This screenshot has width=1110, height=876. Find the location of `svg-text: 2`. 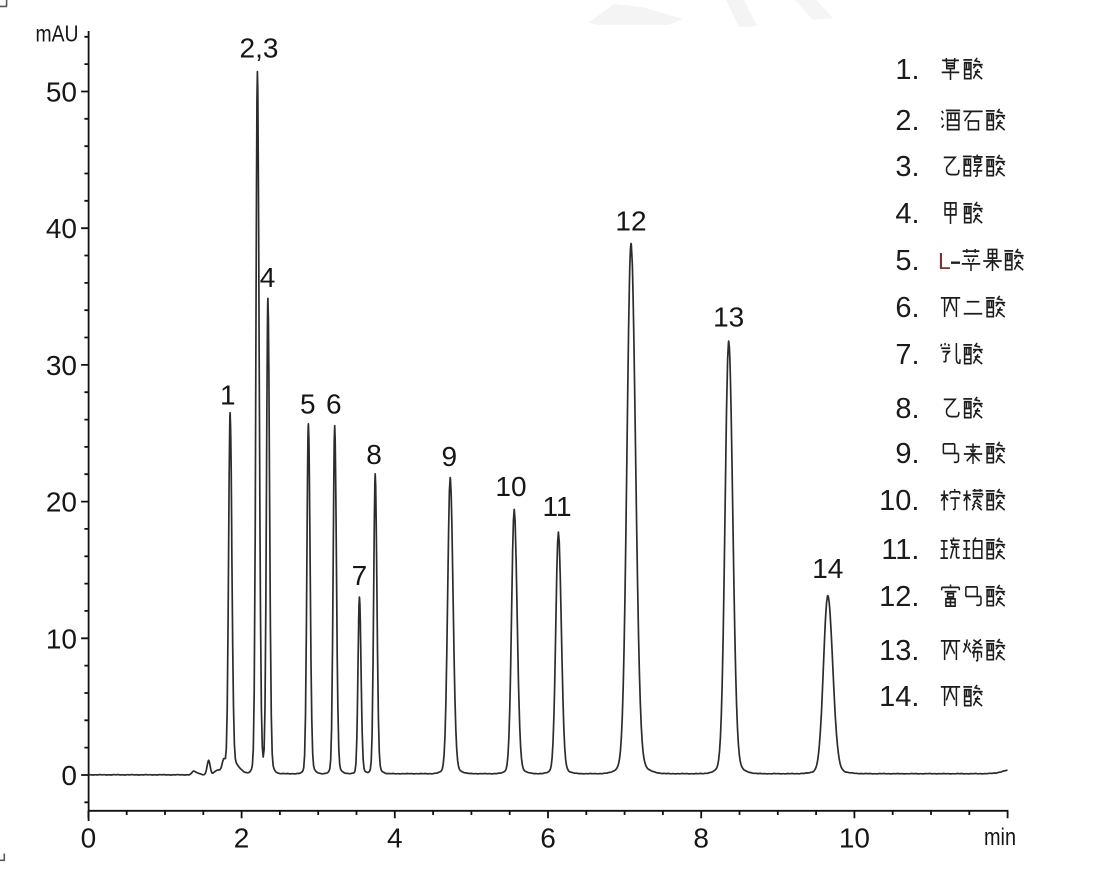

svg-text: 2 is located at coordinates (242, 838).